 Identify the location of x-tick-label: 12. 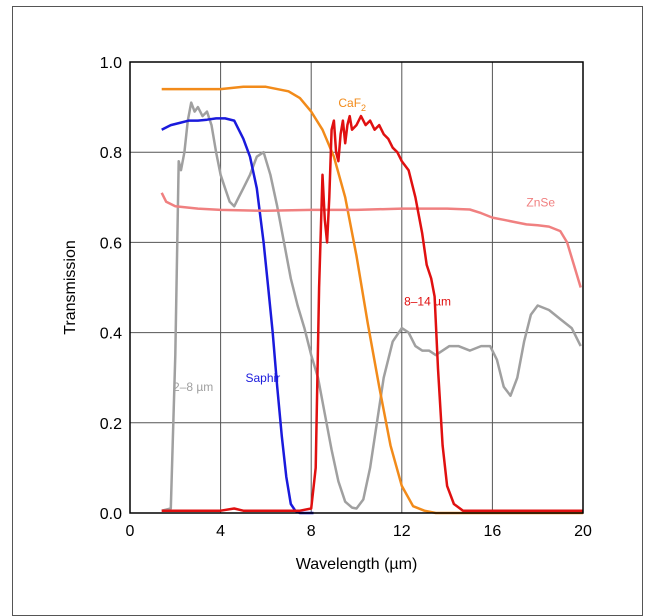
(402, 531).